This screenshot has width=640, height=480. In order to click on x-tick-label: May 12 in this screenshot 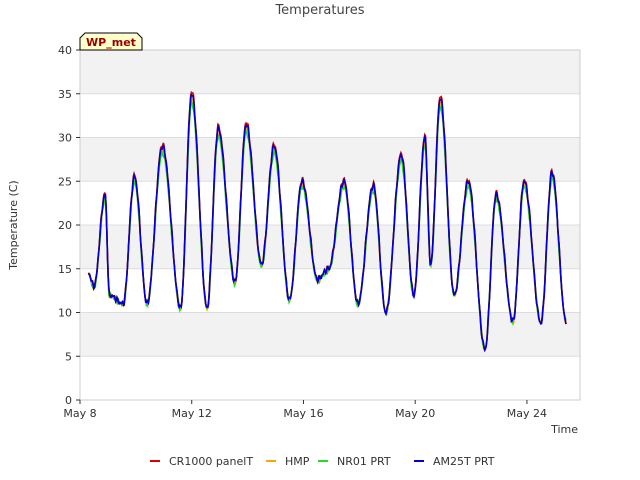, I will do `click(192, 413)`.